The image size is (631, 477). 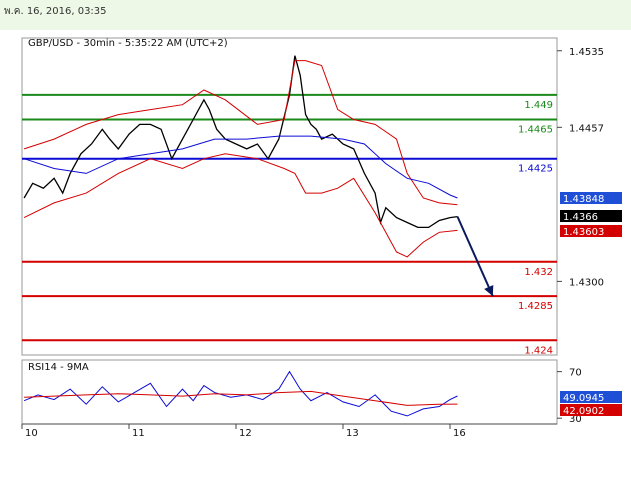 I want to click on timestamp-label: พ.ค. 16, 2016, 03:35, so click(x=55, y=11).